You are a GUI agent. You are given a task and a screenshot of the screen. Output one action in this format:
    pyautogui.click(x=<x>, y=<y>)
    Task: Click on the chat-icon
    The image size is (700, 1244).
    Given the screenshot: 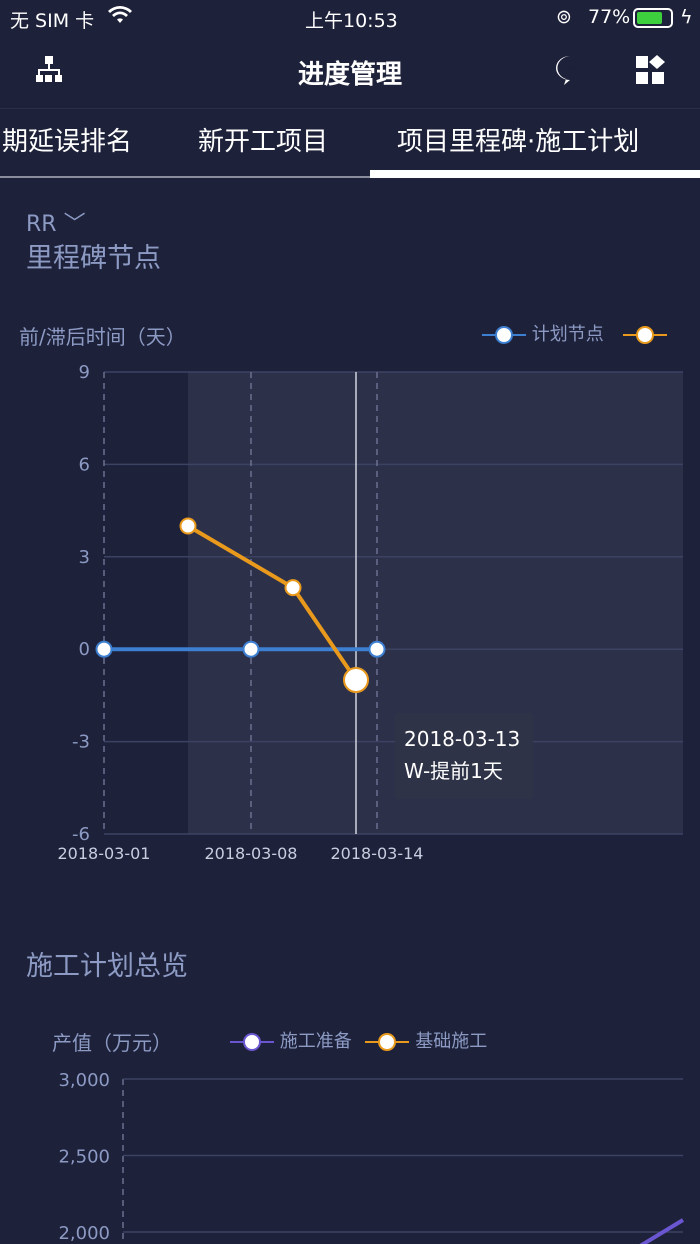 What is the action you would take?
    pyautogui.click(x=570, y=72)
    